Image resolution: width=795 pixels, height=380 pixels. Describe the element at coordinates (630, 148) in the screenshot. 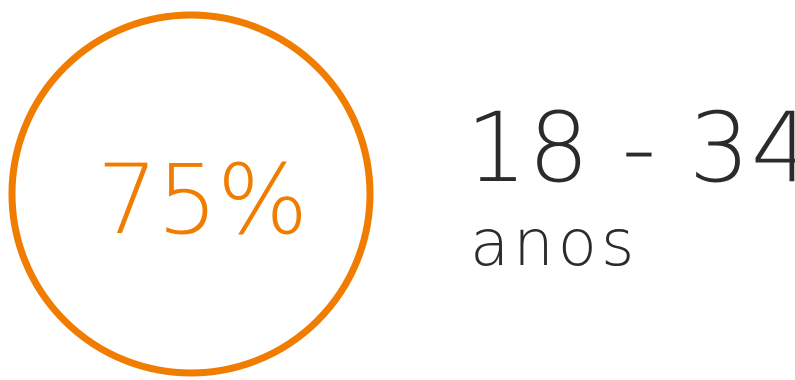

I see `age-range: 18 - 34` at that location.